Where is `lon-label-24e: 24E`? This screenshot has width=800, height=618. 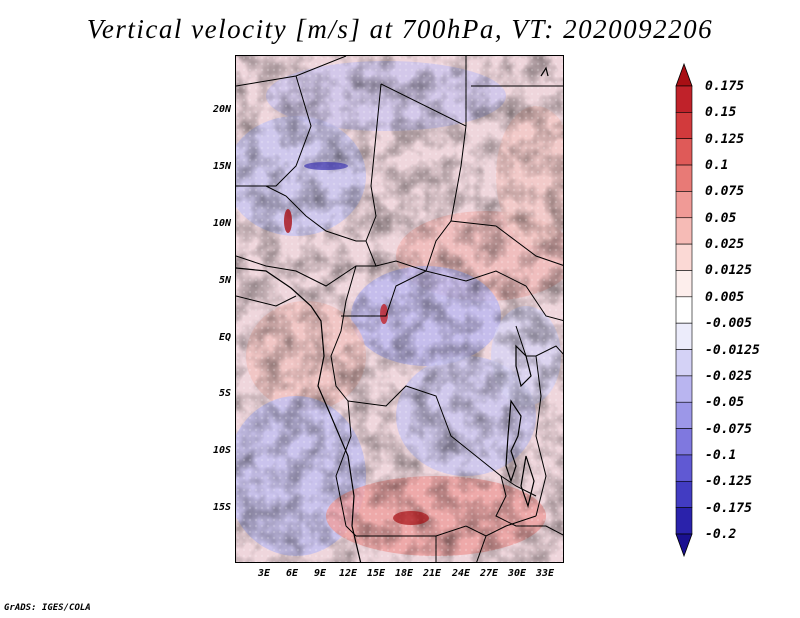
lon-label-24e: 24E is located at coordinates (461, 573).